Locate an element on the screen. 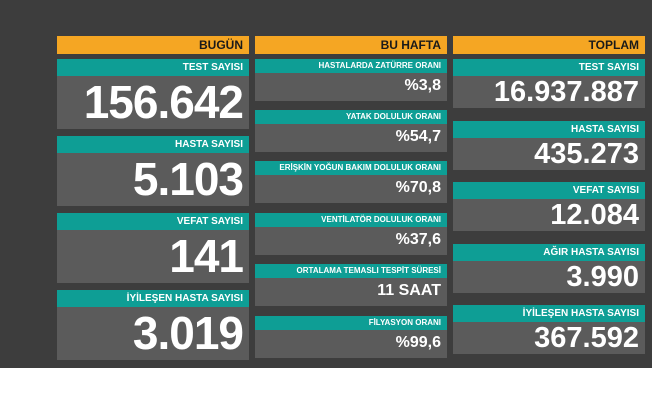  today-death-value: 141 is located at coordinates (206, 256).